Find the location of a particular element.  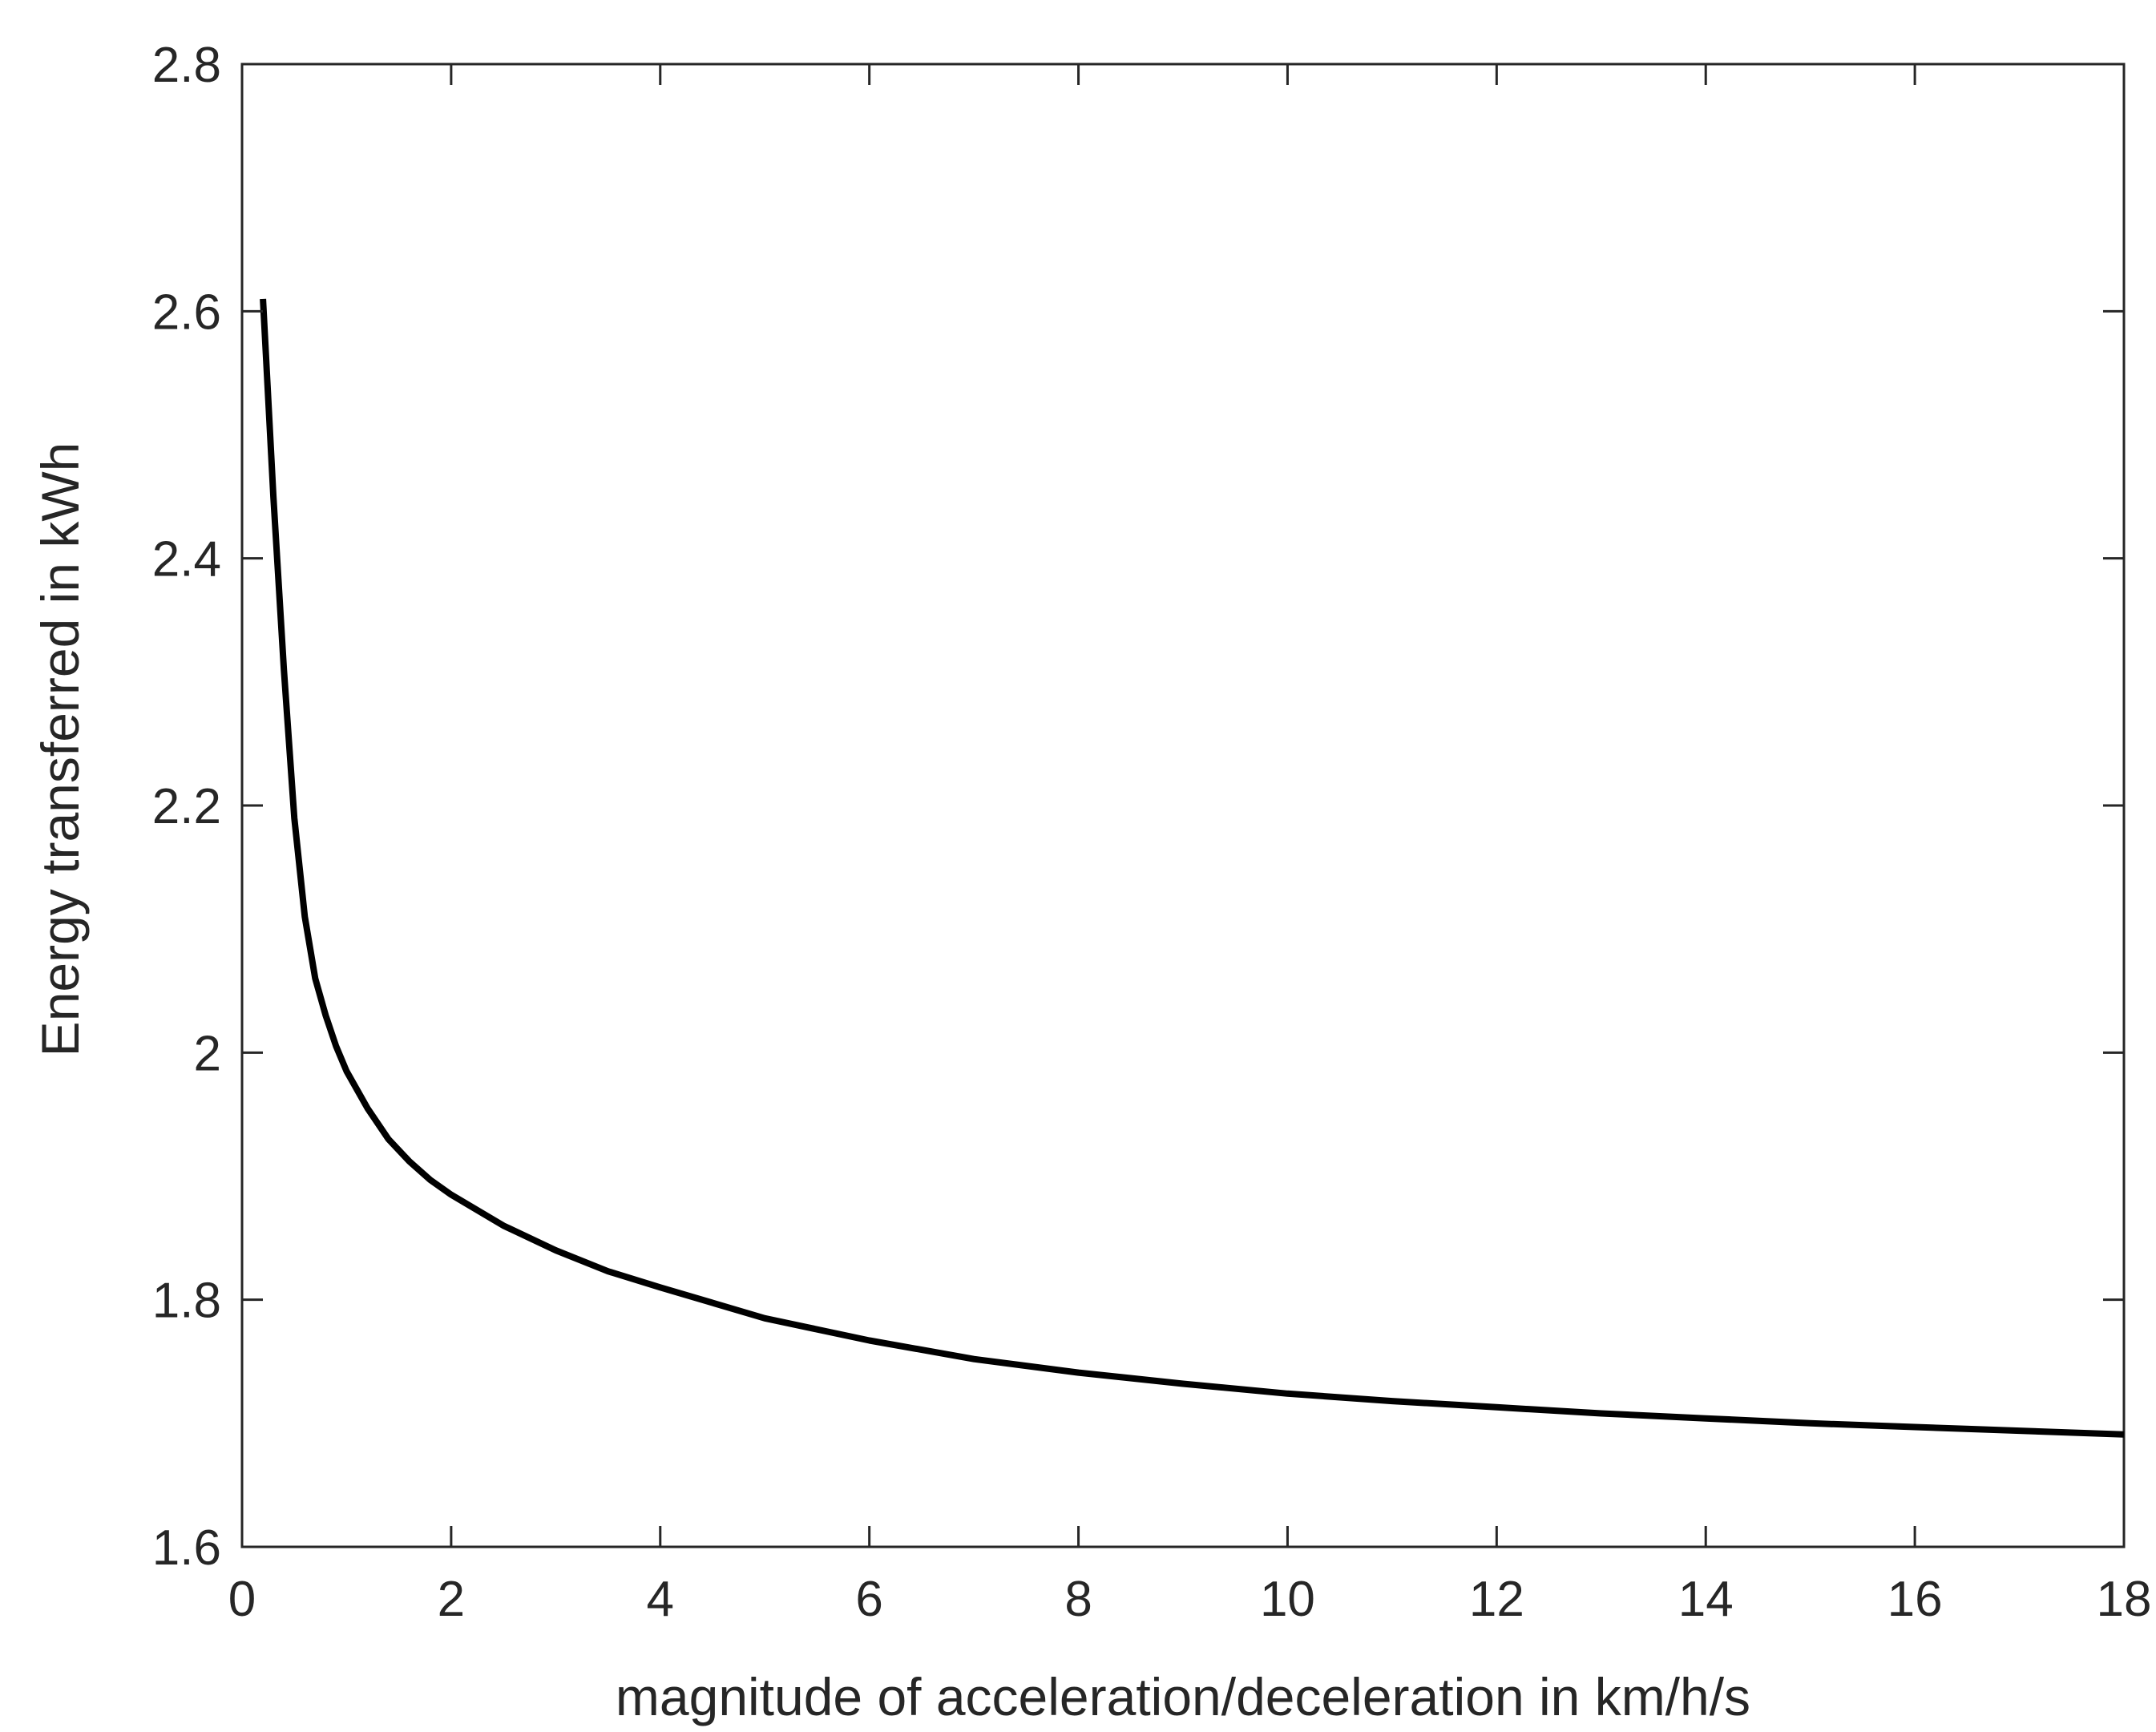

x-tick-label: 0 is located at coordinates (242, 1599).